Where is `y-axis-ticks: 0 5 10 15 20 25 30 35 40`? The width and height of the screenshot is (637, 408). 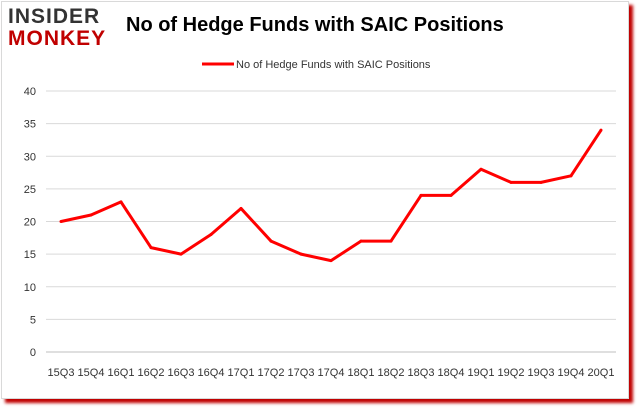 y-axis-ticks: 0 5 10 15 20 25 30 35 40 is located at coordinates (30, 222).